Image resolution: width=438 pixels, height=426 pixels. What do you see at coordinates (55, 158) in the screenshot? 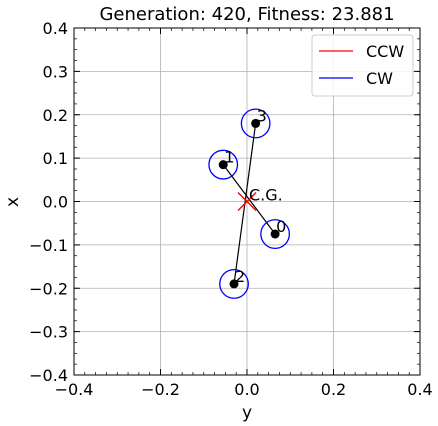
I see `y-tick-label: 0.1` at bounding box center [55, 158].